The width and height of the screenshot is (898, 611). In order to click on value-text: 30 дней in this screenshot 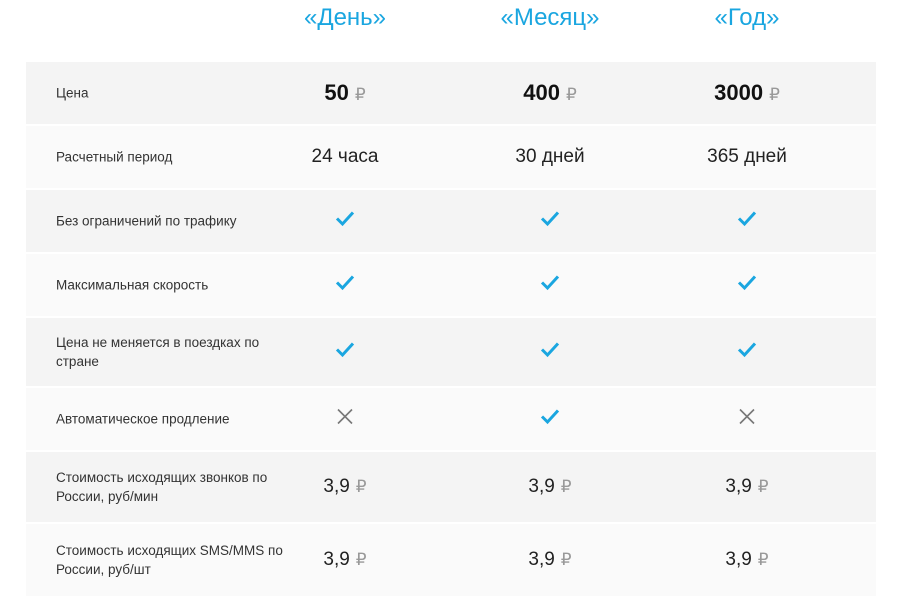, I will do `click(550, 156)`.